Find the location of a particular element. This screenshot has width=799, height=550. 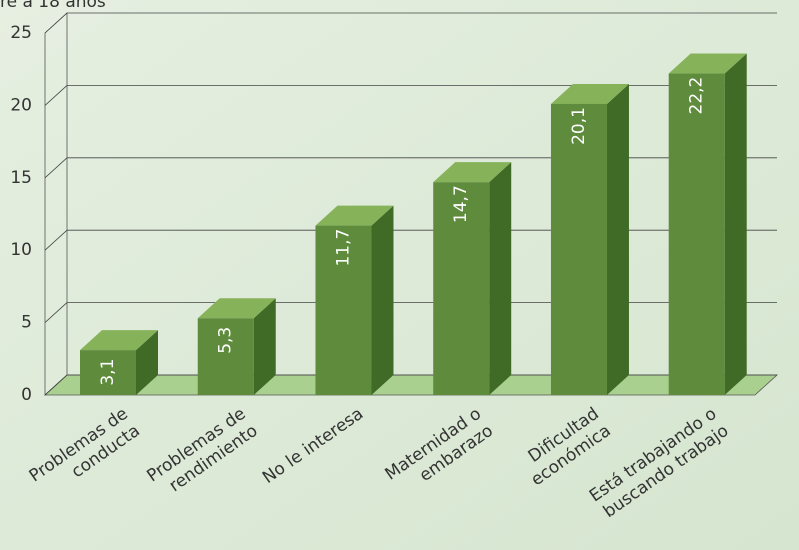

y-tick-label: 5 is located at coordinates (26, 323).